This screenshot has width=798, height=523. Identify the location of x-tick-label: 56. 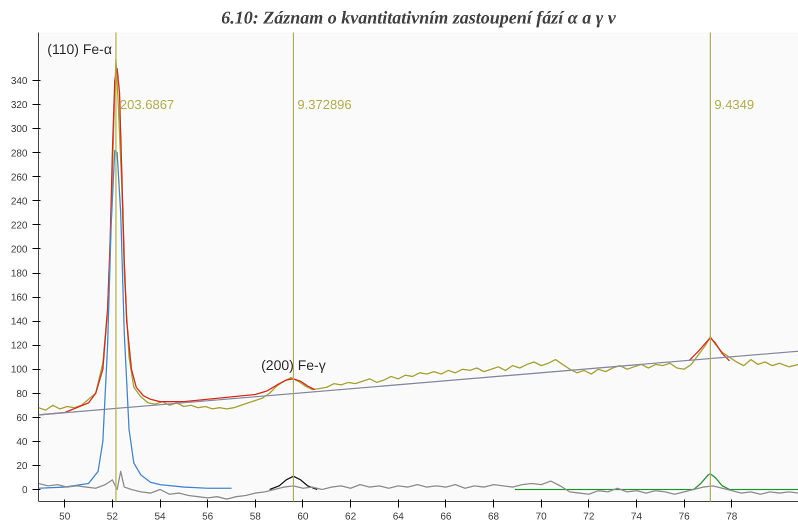
(208, 517).